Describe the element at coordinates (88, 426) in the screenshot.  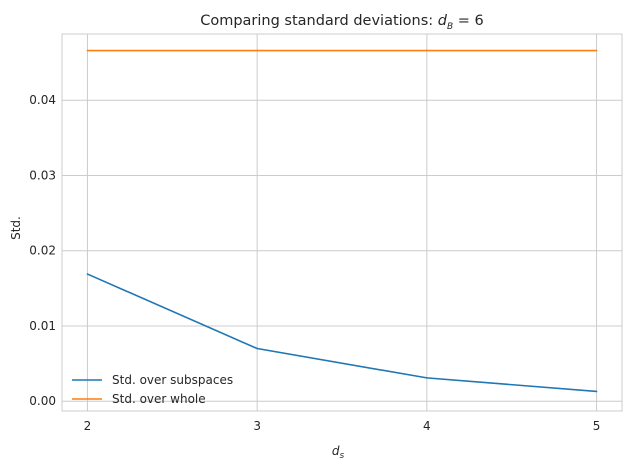
I see `x-tick-label: 2` at that location.